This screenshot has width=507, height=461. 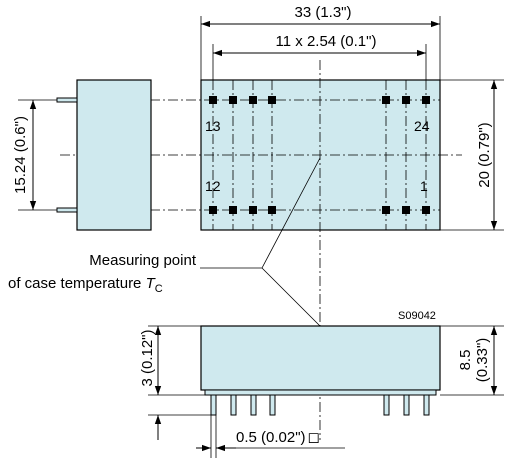 I want to click on pin-label-1: 1, so click(x=424, y=186).